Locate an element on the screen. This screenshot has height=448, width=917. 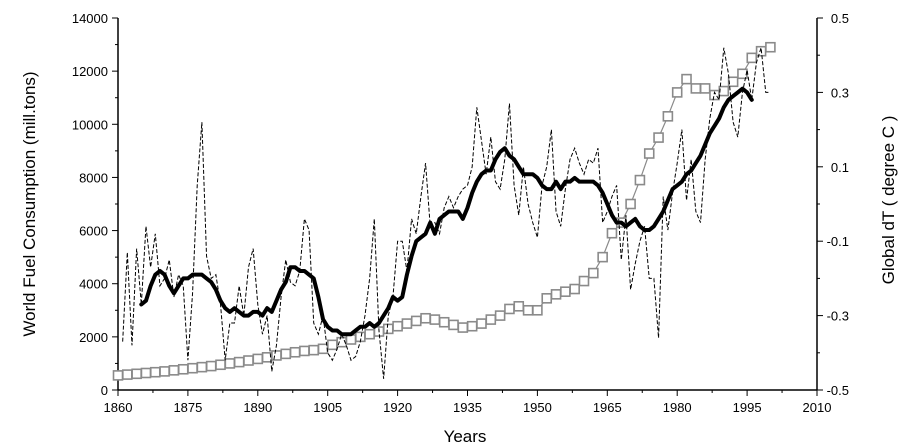
x-tick-label: 1920 is located at coordinates (397, 407).